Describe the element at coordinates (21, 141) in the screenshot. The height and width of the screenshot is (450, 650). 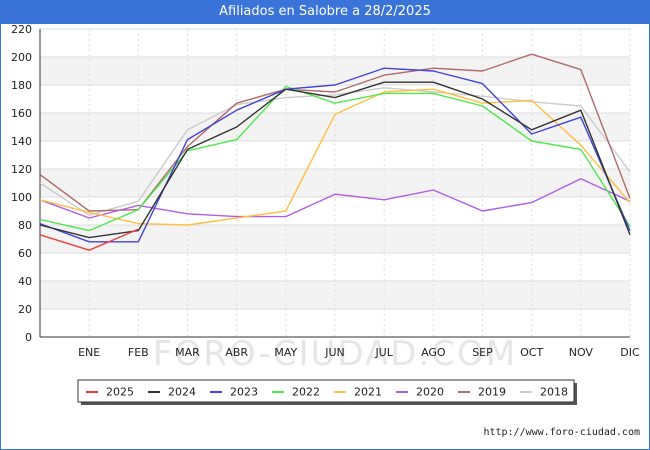
I see `y-tick-label: 140` at that location.